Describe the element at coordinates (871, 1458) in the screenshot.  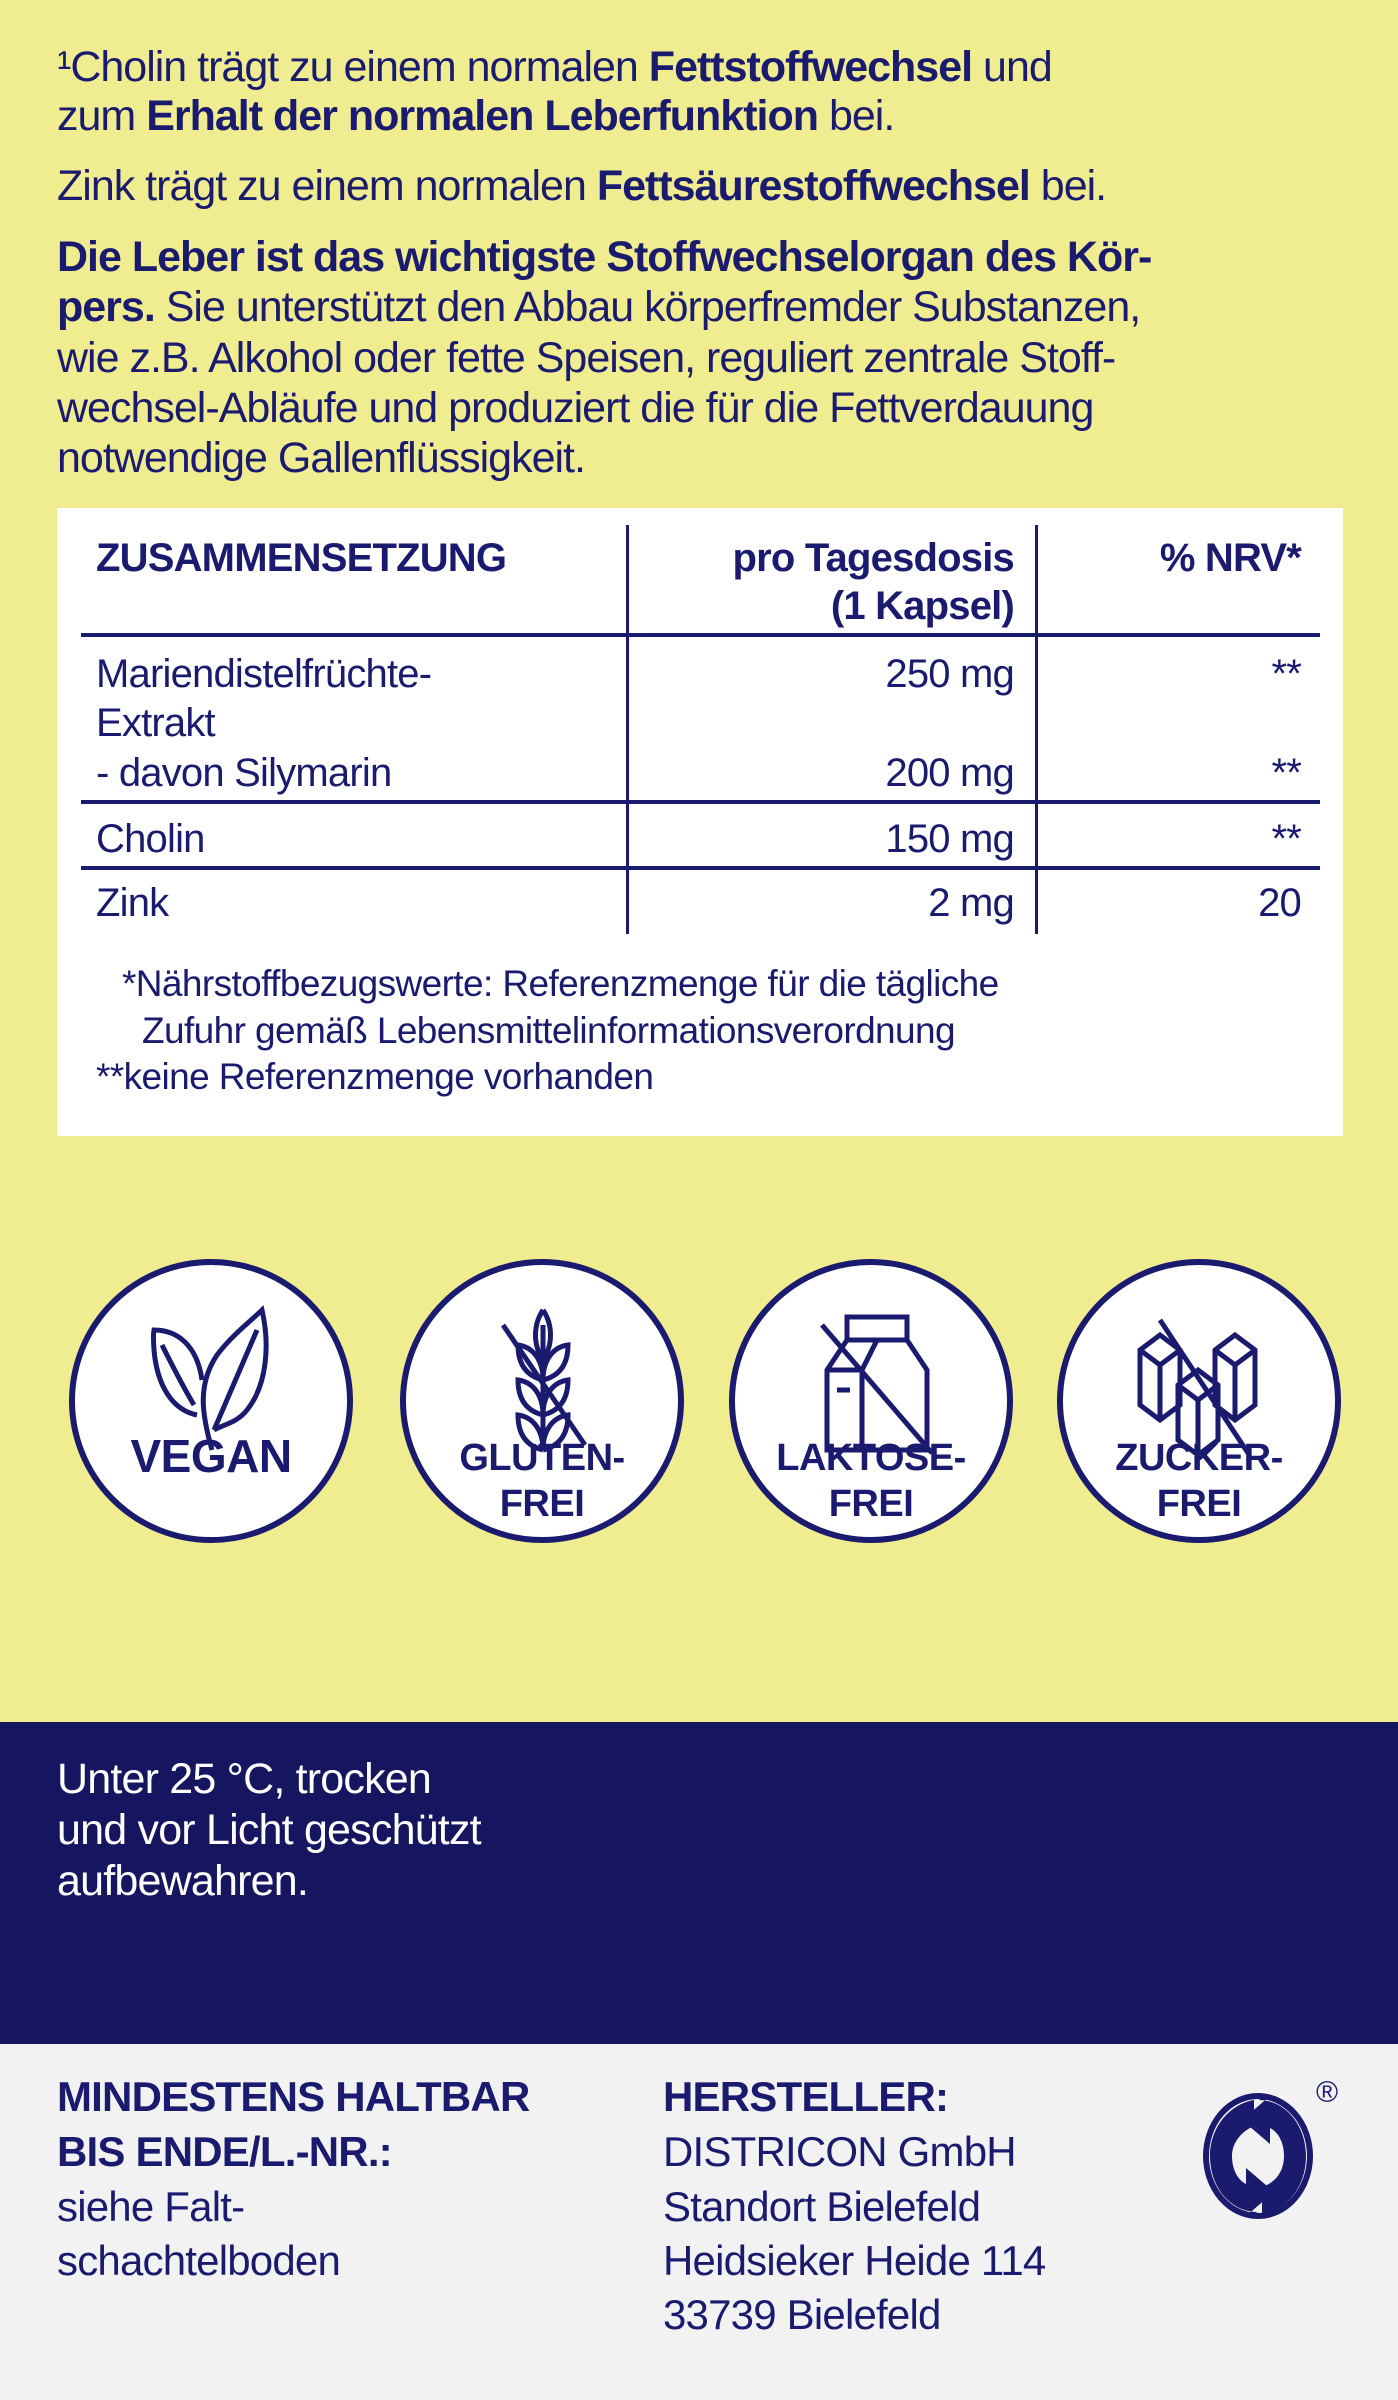
I see `badge-label: LAKTOSE-` at that location.